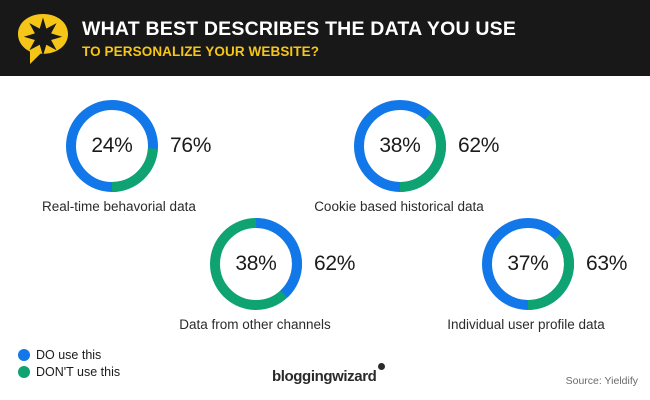 This screenshot has width=650, height=400. What do you see at coordinates (607, 263) in the screenshot?
I see `donut-outer-value-4: 63%` at bounding box center [607, 263].